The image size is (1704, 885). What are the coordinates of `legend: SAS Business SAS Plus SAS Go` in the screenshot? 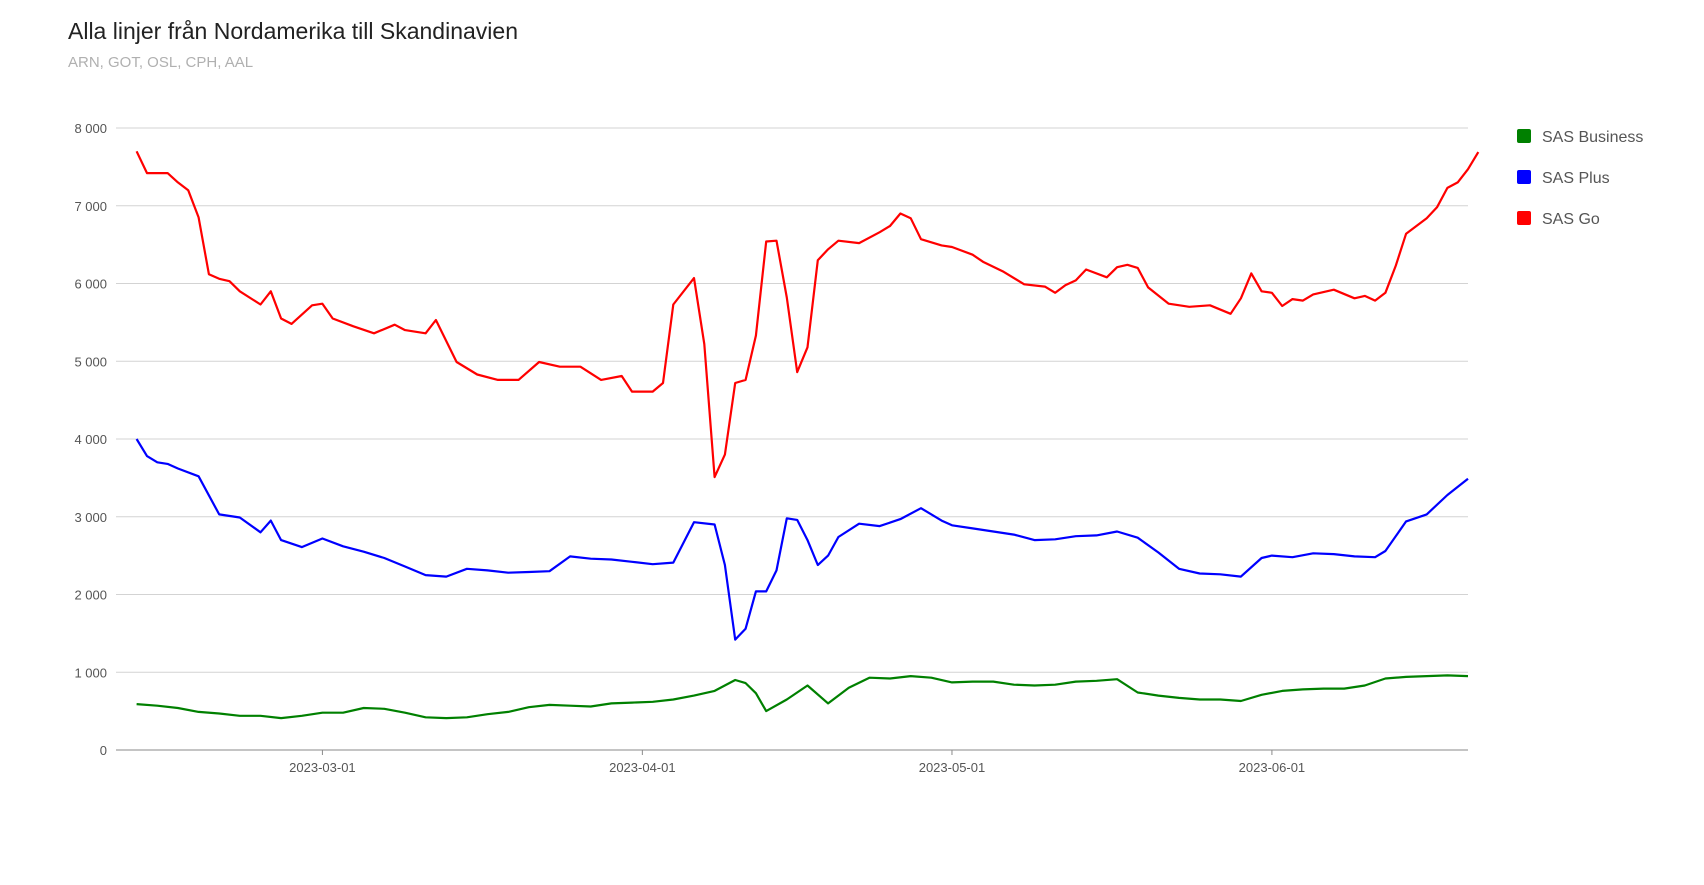 It's located at (1580, 178).